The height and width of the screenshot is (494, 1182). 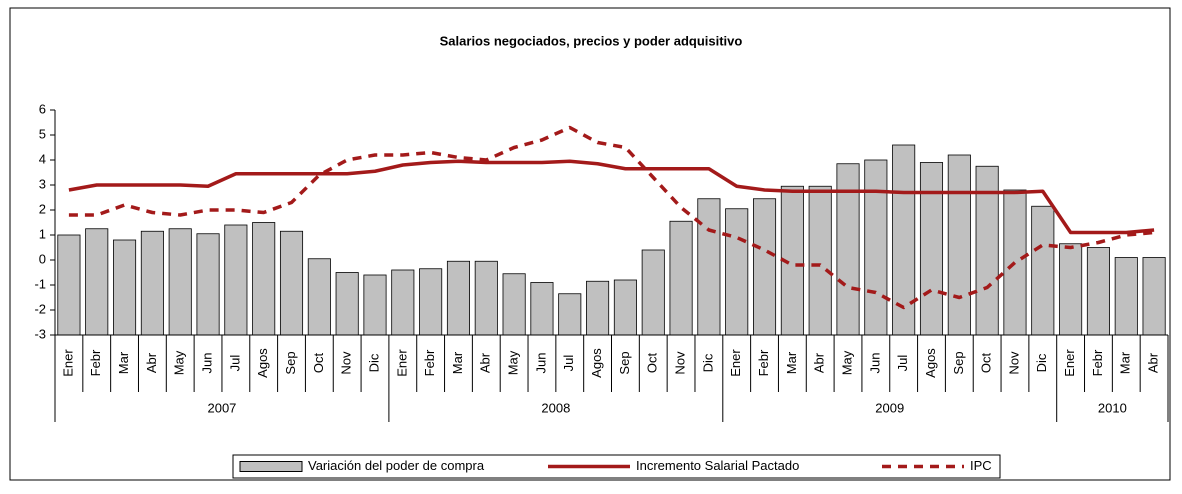 What do you see at coordinates (42, 183) in the screenshot?
I see `y-tick-label: 3` at bounding box center [42, 183].